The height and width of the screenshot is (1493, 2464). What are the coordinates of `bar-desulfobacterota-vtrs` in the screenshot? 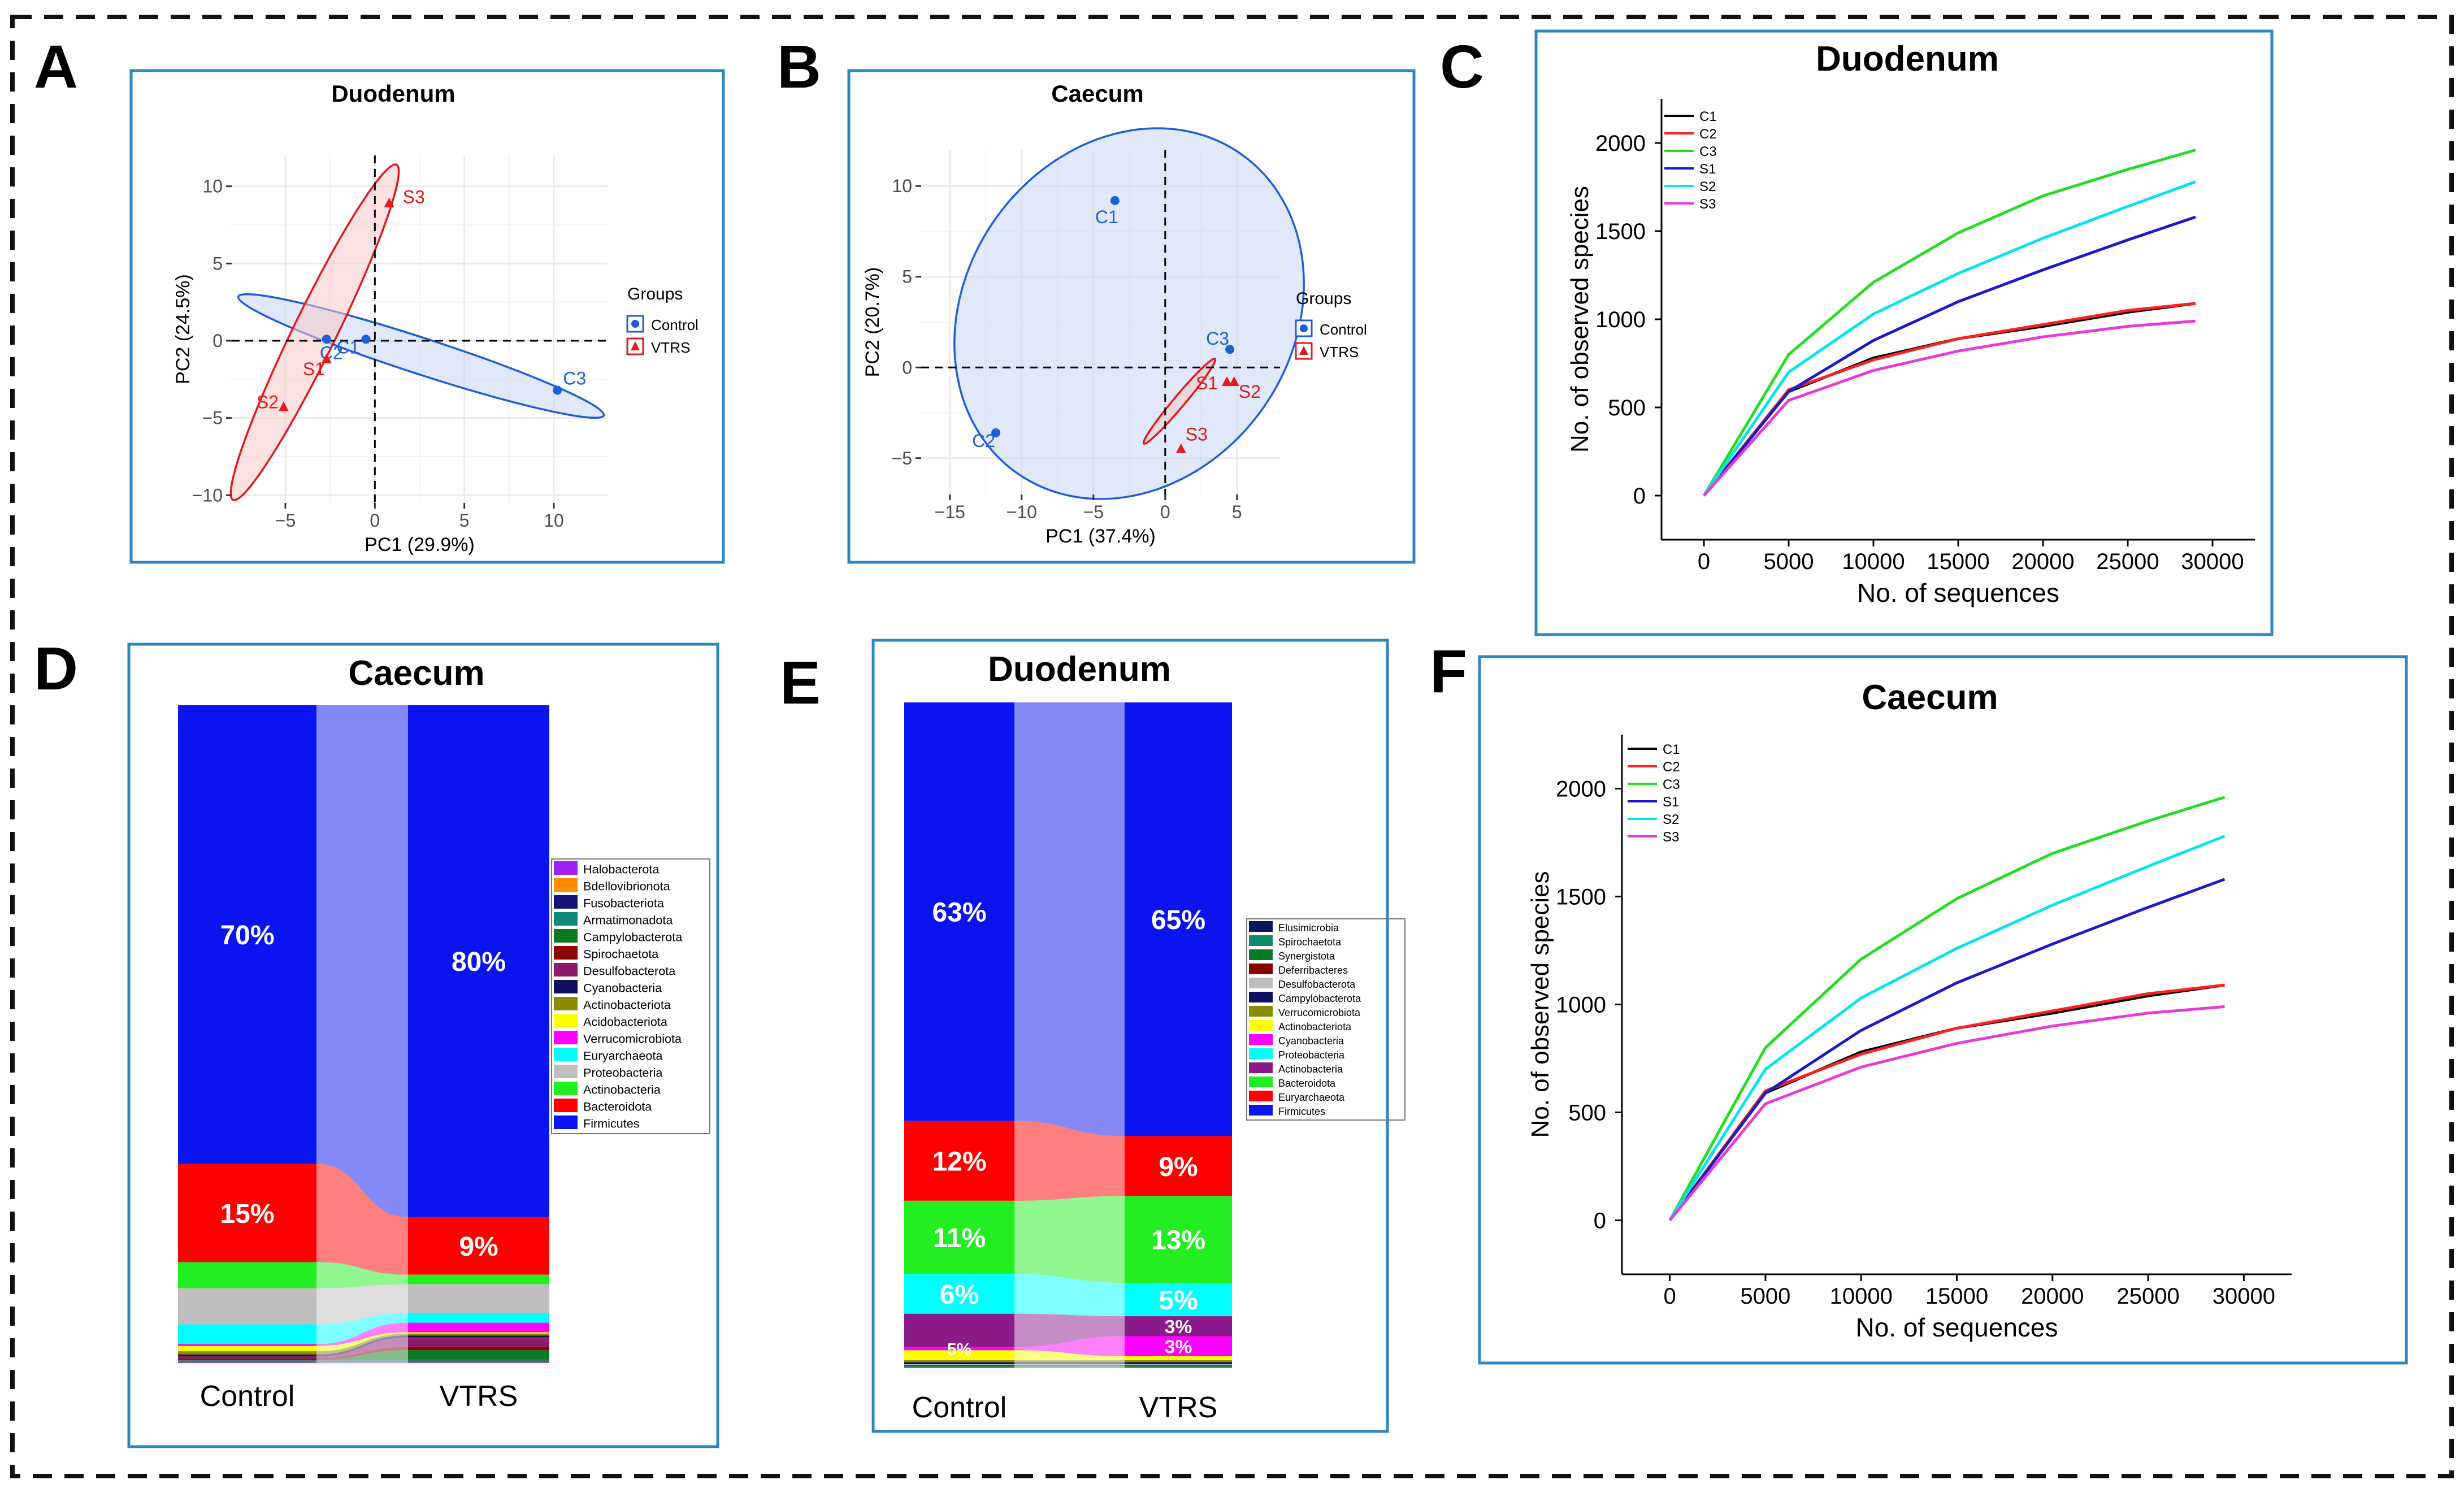 It's located at (478, 1342).